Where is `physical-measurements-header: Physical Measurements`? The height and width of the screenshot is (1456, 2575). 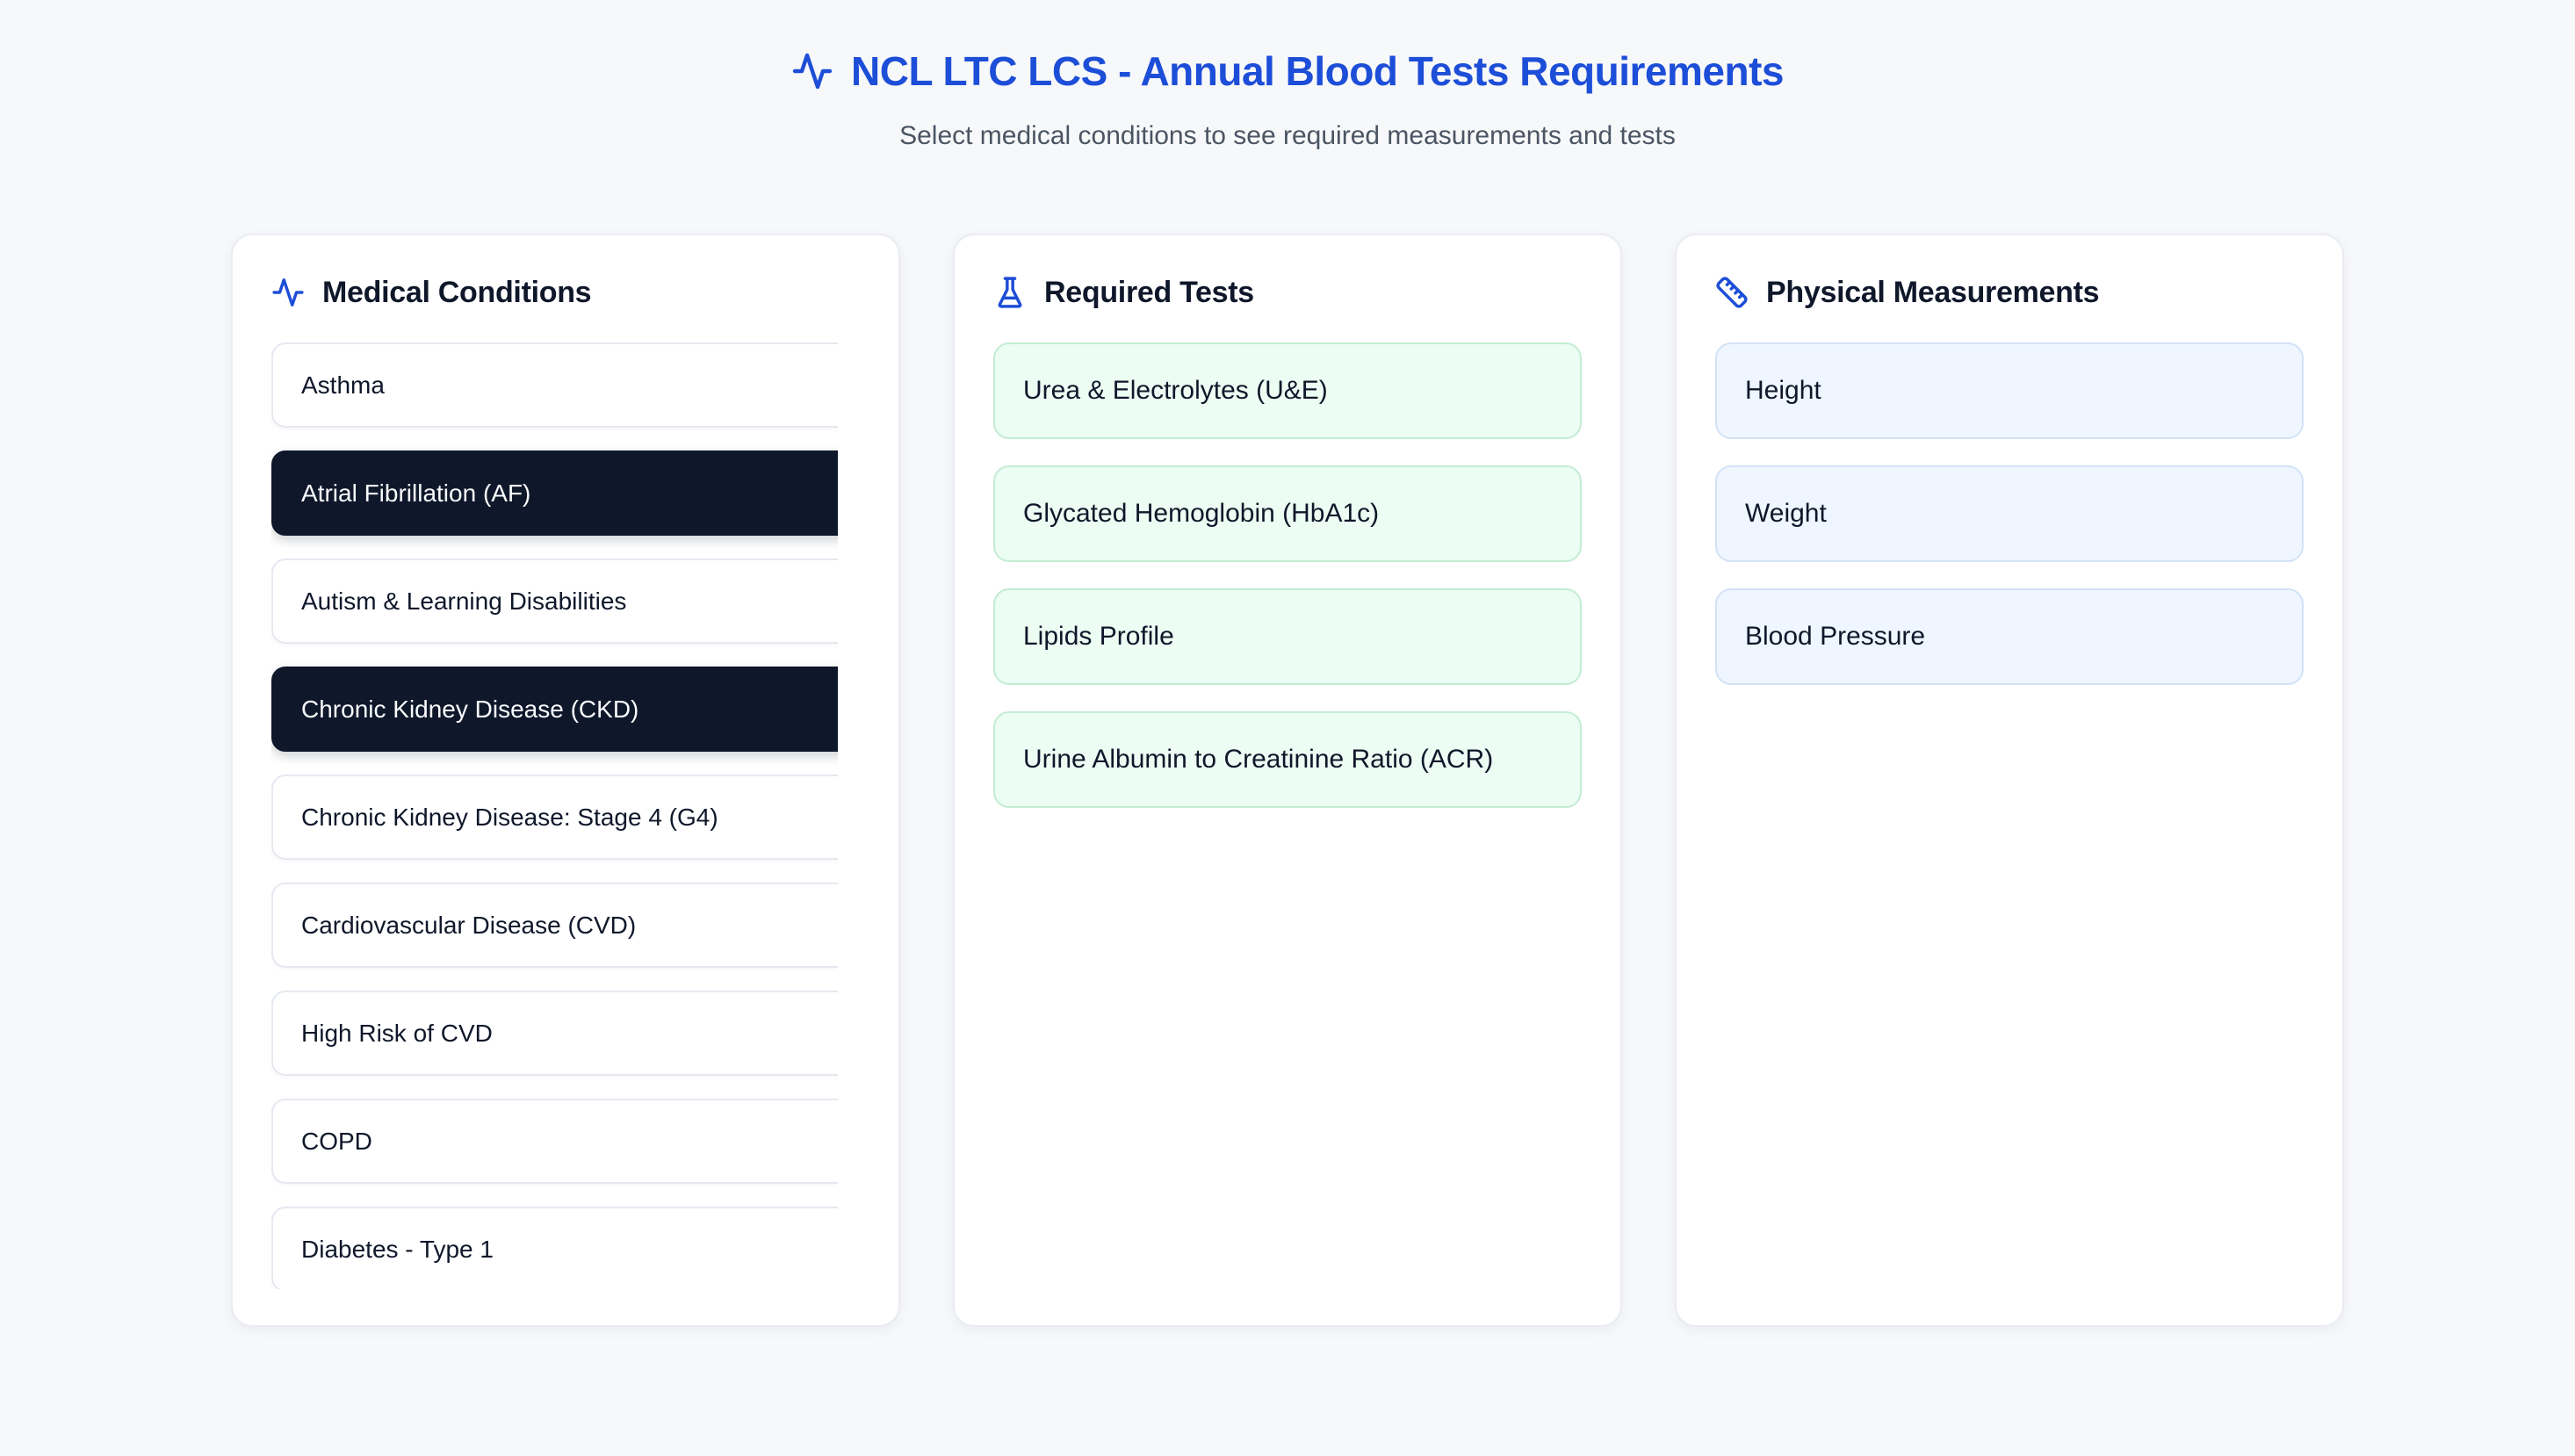 physical-measurements-header: Physical Measurements is located at coordinates (2009, 292).